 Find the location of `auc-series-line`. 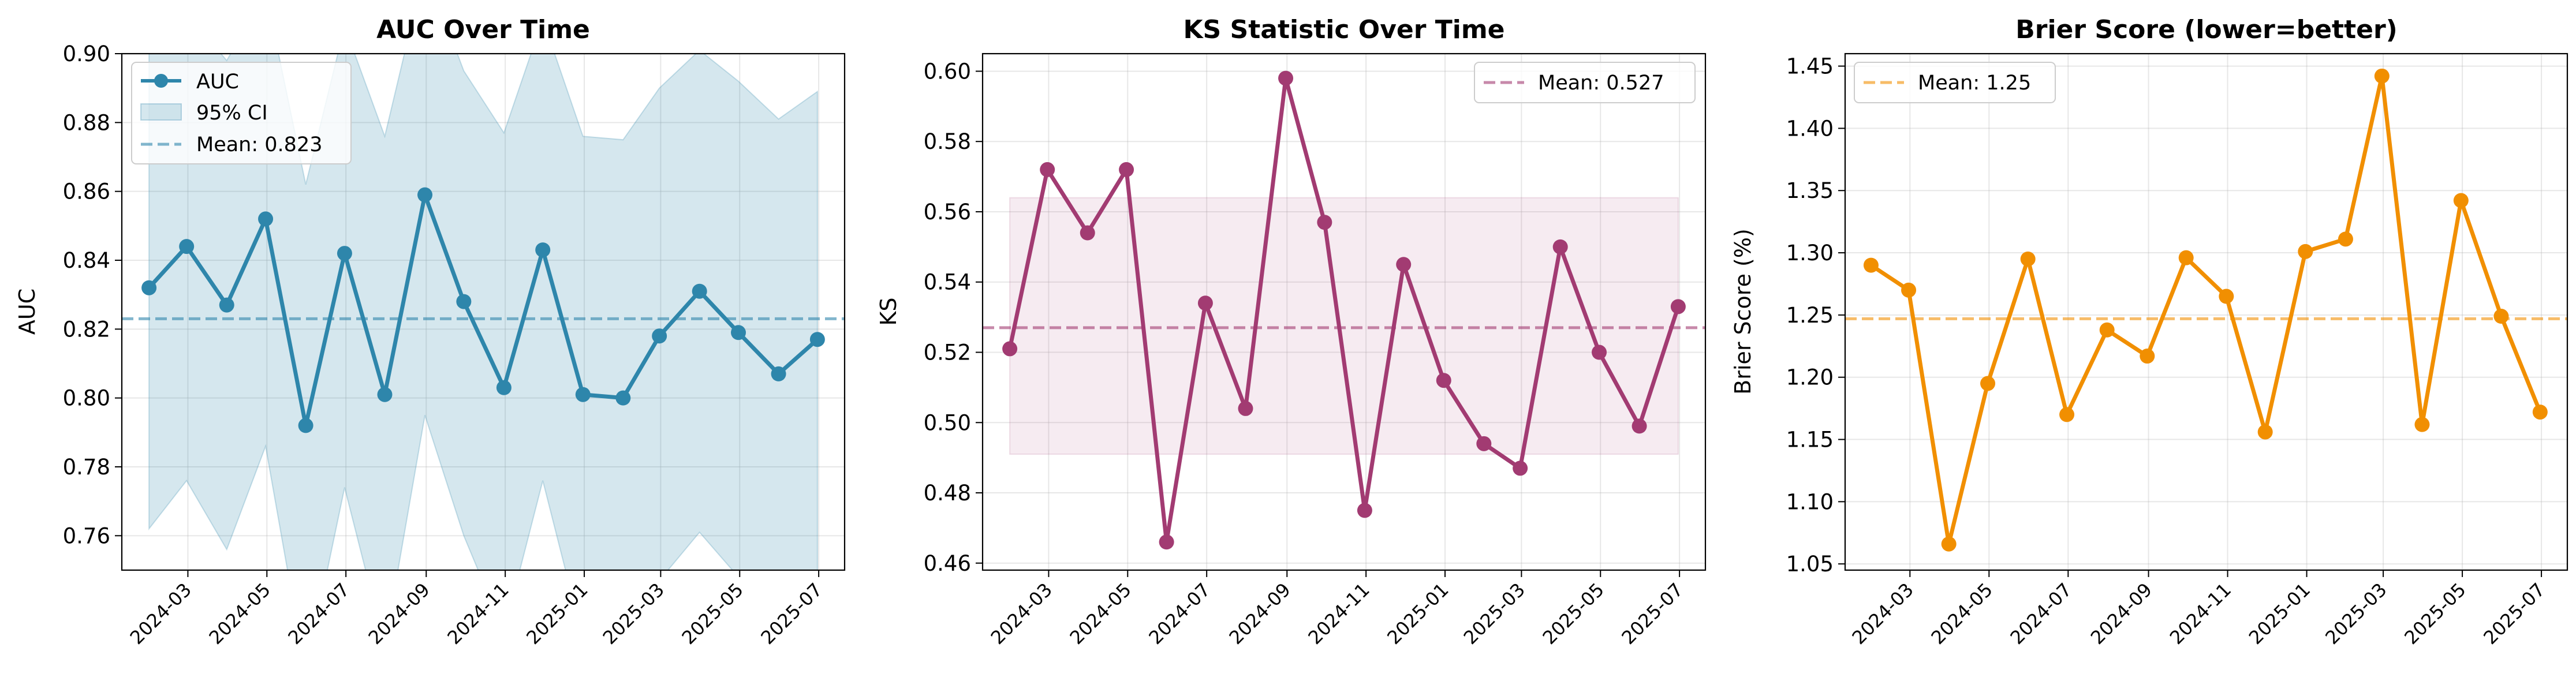

auc-series-line is located at coordinates (483, 310).